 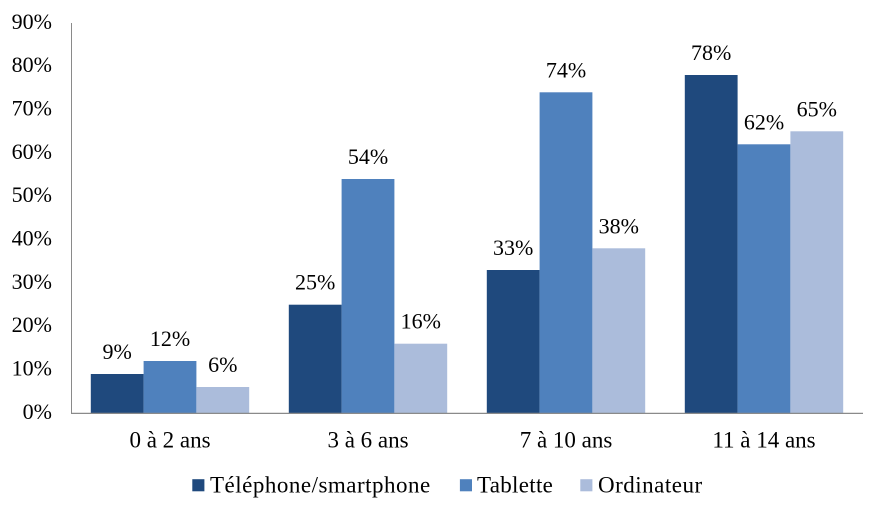 What do you see at coordinates (37, 411) in the screenshot?
I see `svg-text: 0%` at bounding box center [37, 411].